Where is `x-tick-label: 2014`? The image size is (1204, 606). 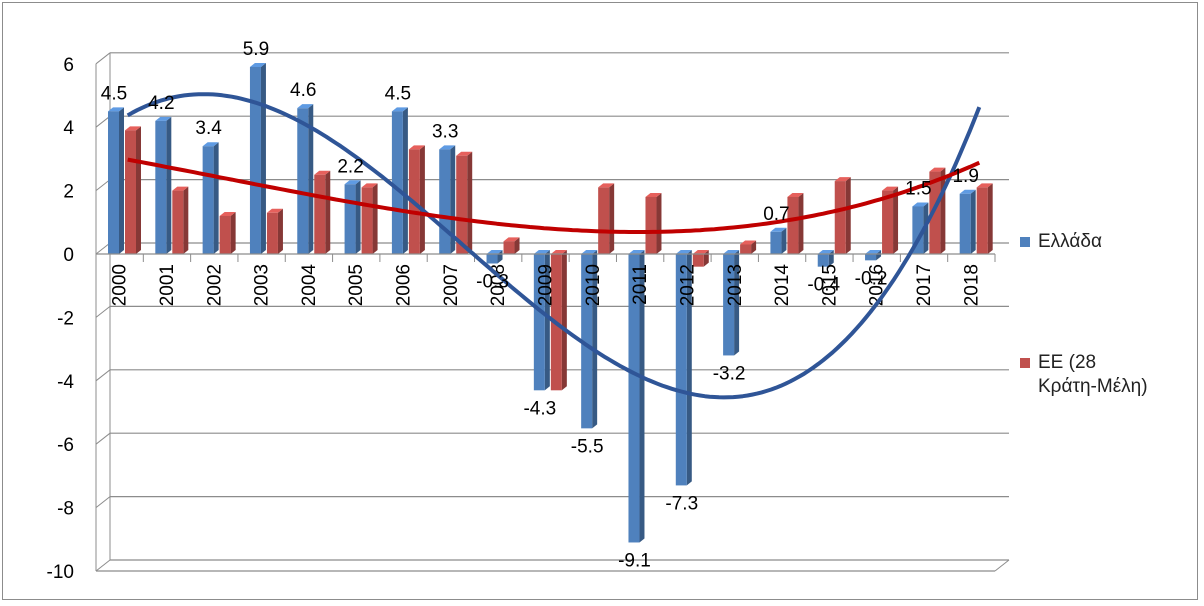 x-tick-label: 2014 is located at coordinates (782, 285).